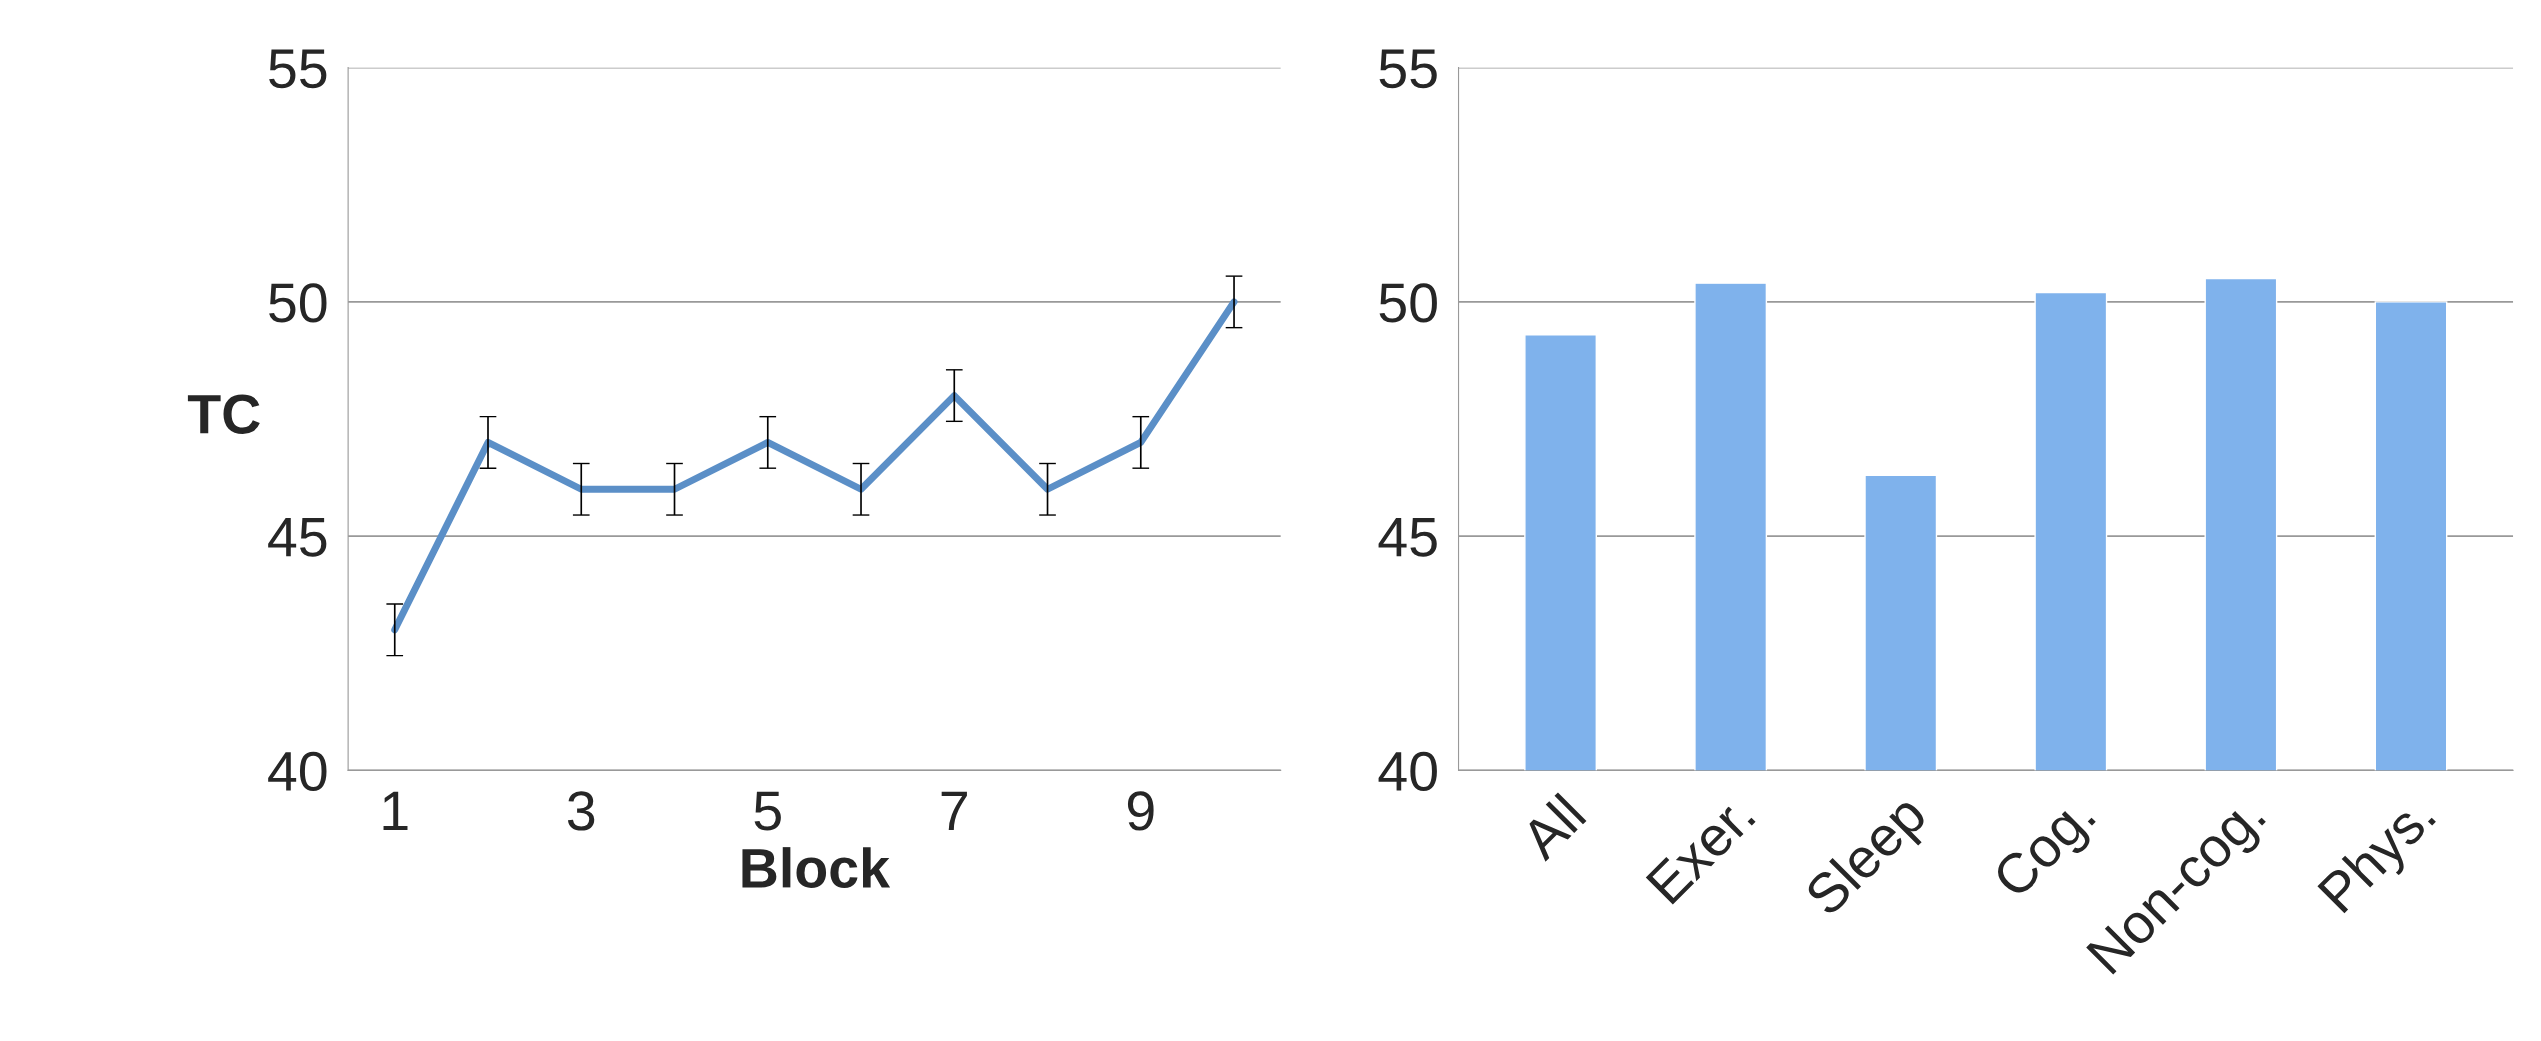 Image resolution: width=2541 pixels, height=1041 pixels. I want to click on x-tick-label: 9, so click(1140, 811).